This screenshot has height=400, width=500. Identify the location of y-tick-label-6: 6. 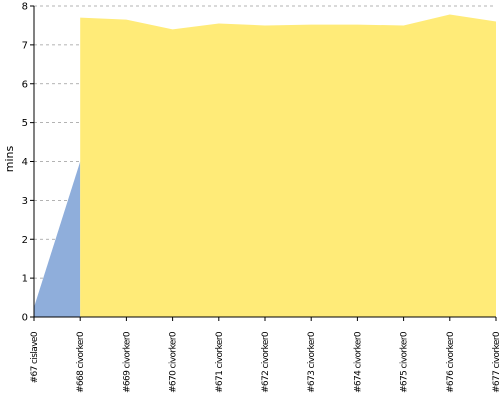
(25, 84).